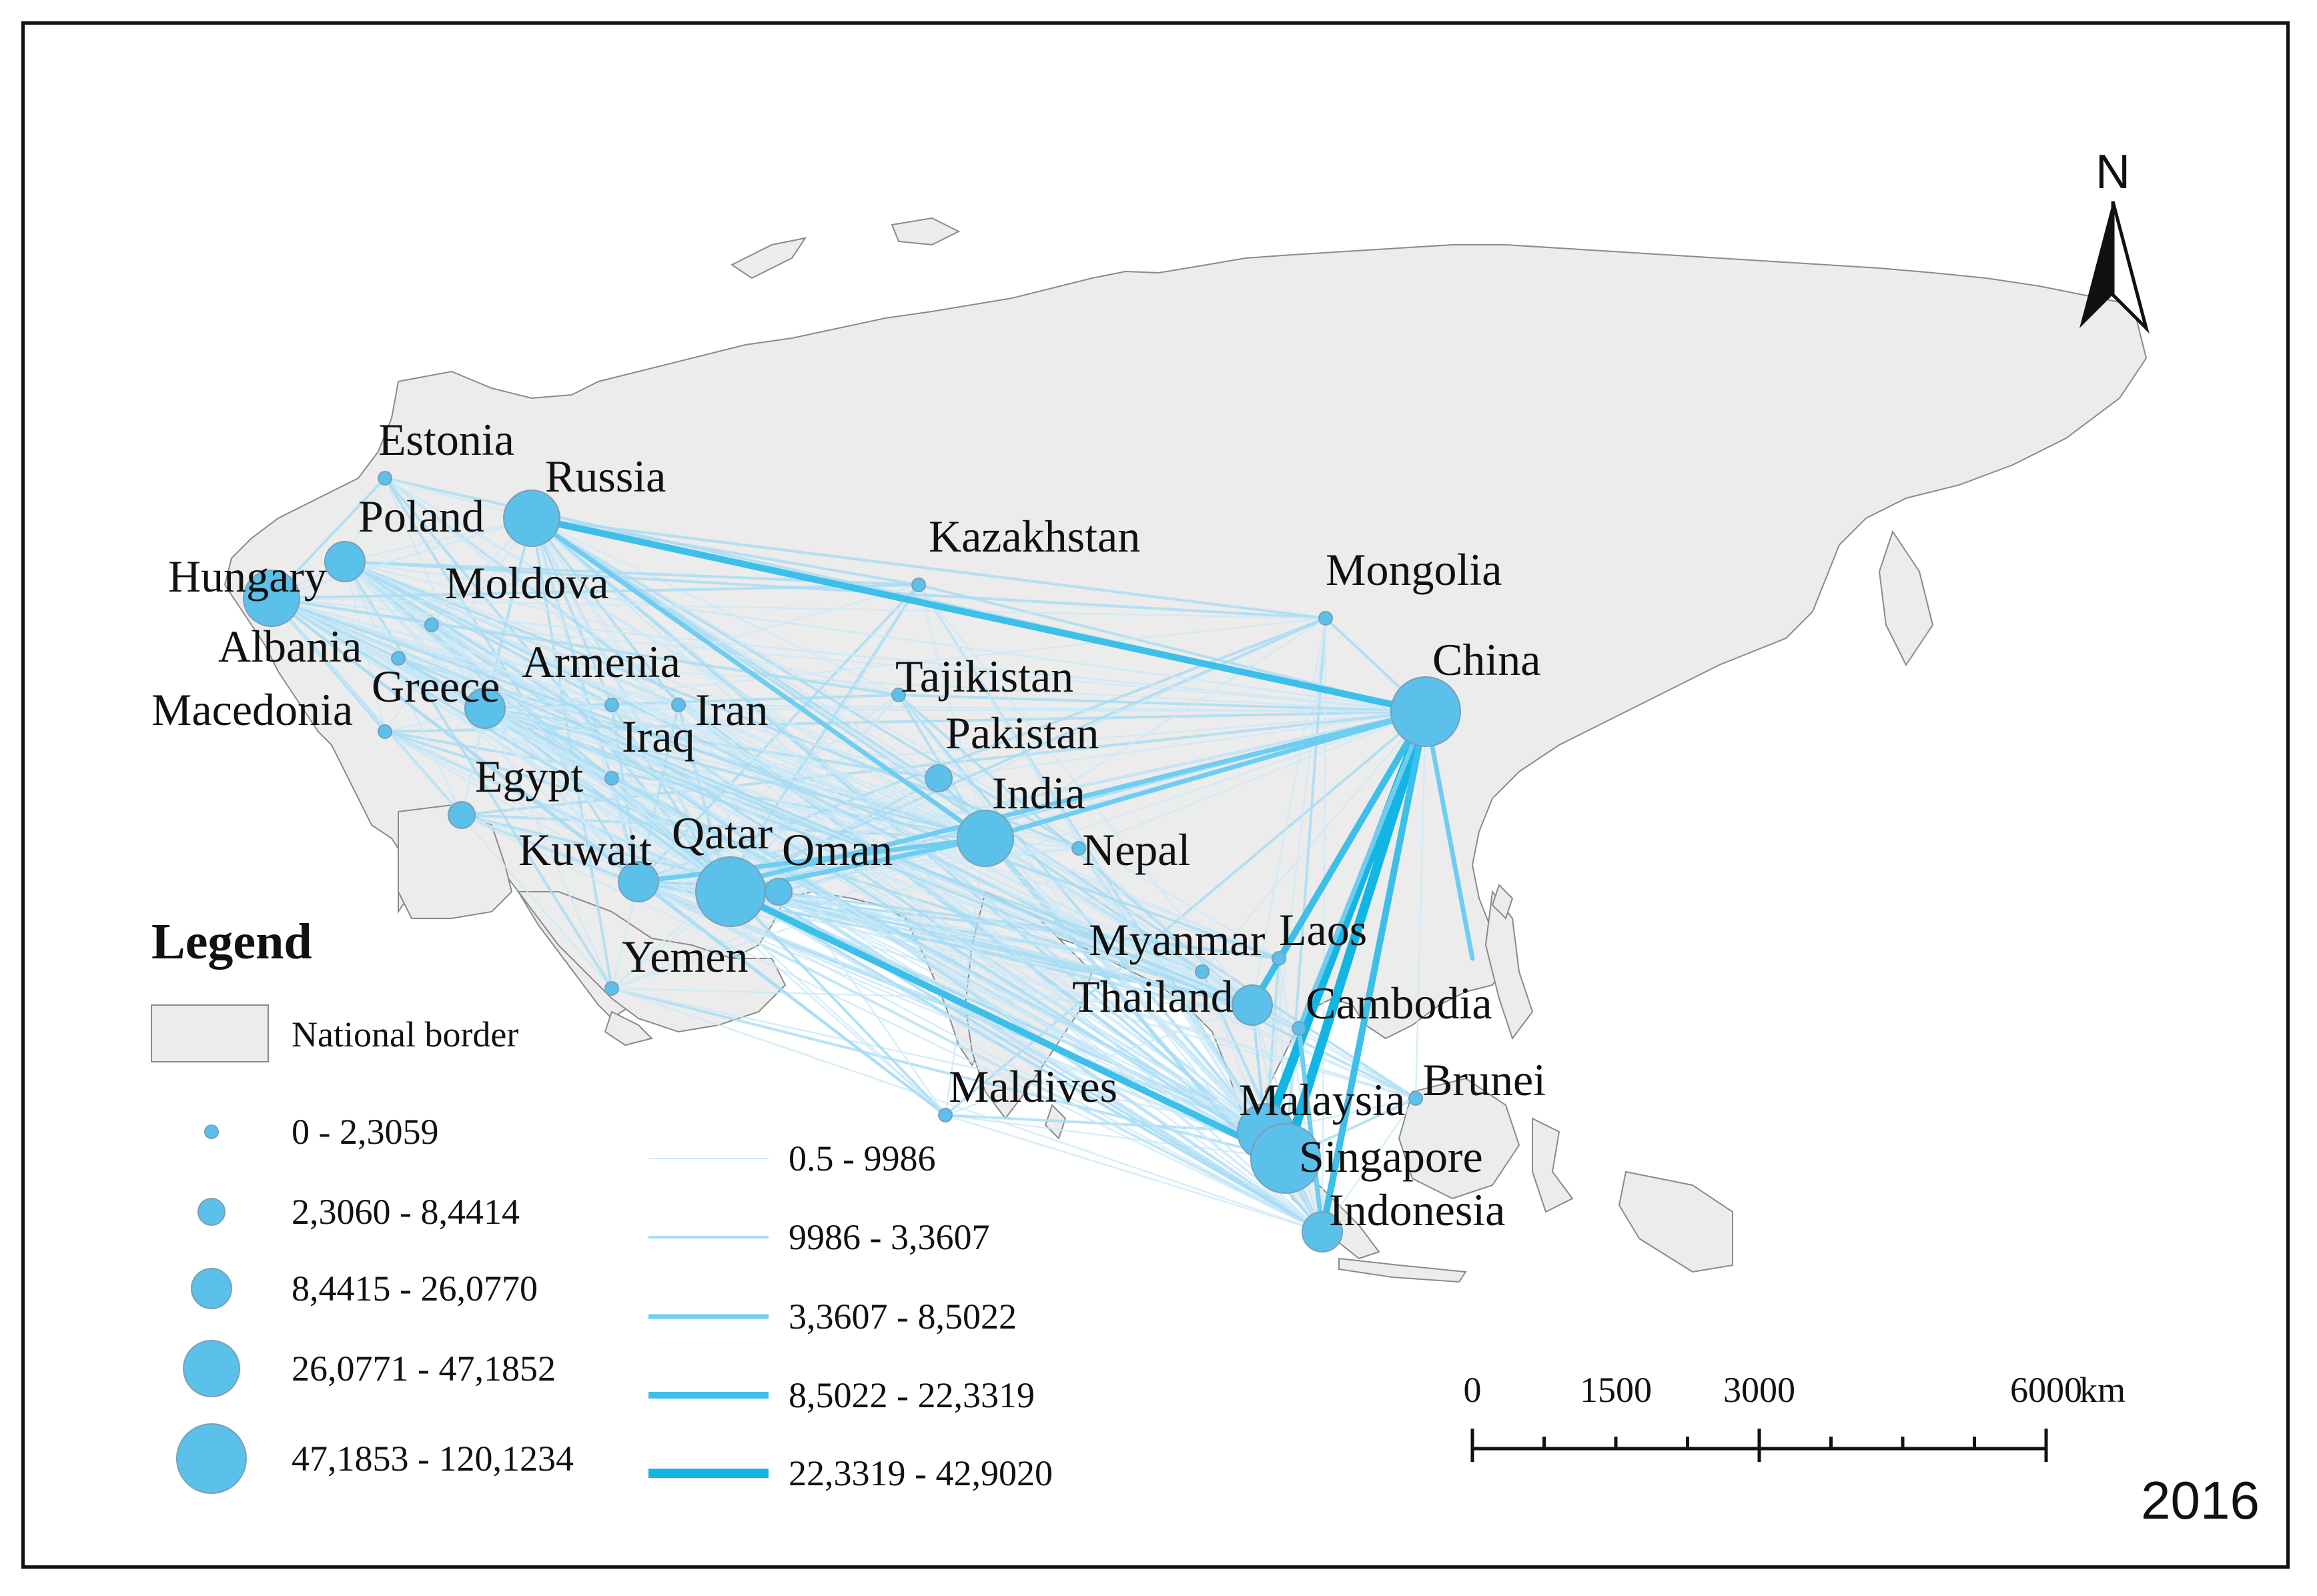  Describe the element at coordinates (252, 709) in the screenshot. I see `label-macedonia: Macedonia` at that location.